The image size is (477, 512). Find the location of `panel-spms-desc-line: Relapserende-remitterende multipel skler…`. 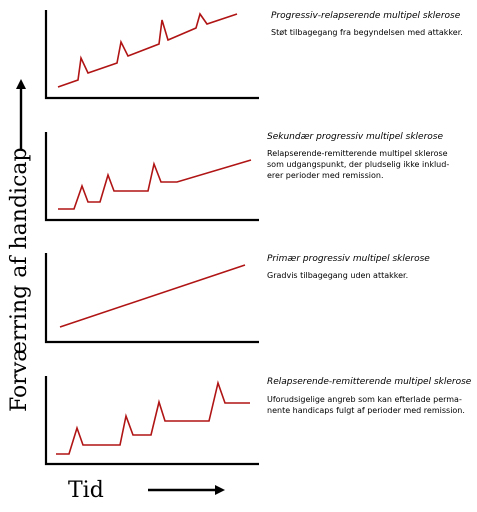

panel-spms-desc-line: Relapserende-remitterende multipel skler… is located at coordinates (357, 153).